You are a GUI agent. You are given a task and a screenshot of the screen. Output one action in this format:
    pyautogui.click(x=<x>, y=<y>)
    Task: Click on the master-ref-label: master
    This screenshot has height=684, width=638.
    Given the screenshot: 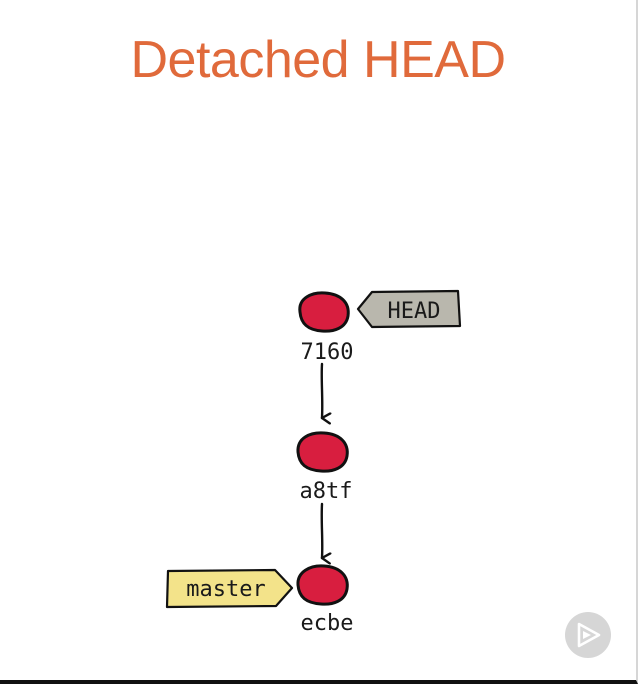 What is the action you would take?
    pyautogui.click(x=225, y=589)
    